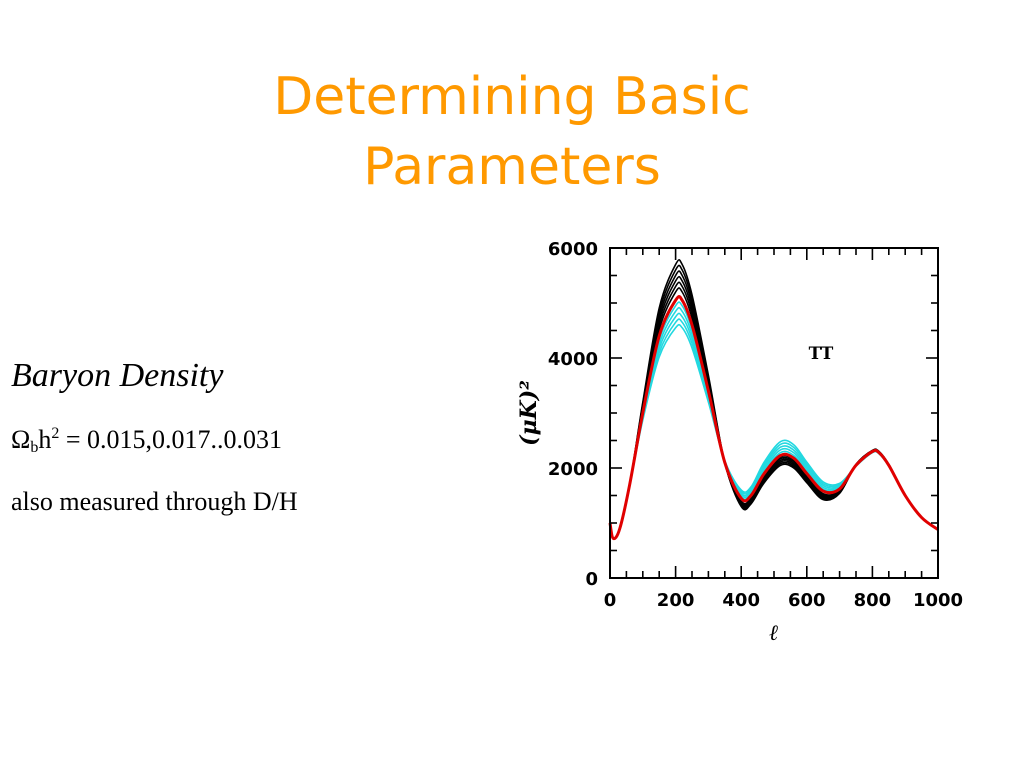 Image resolution: width=1024 pixels, height=768 pixels. What do you see at coordinates (610, 600) in the screenshot?
I see `x-tick-label: 0` at bounding box center [610, 600].